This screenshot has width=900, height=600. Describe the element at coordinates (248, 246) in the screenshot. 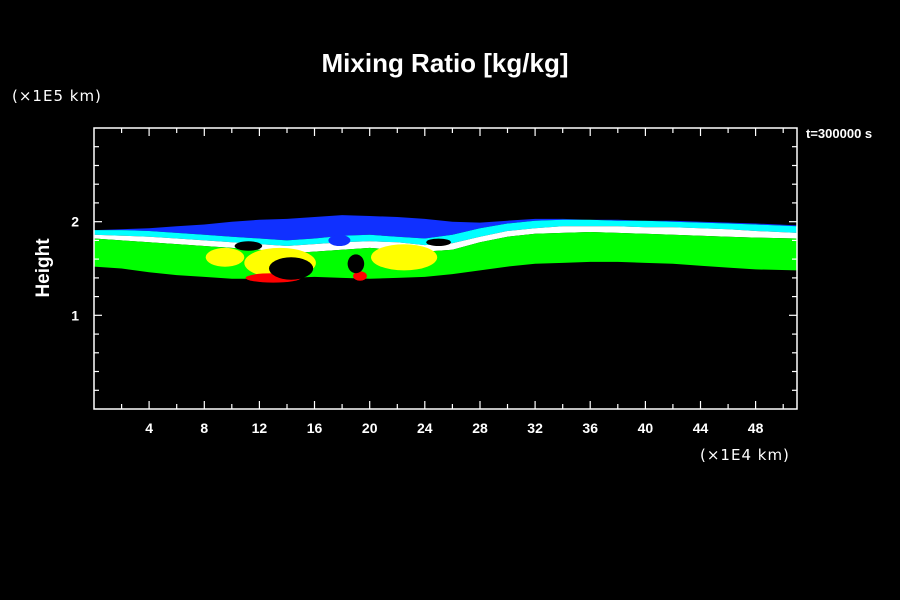

I see `vortex-core-upper` at that location.